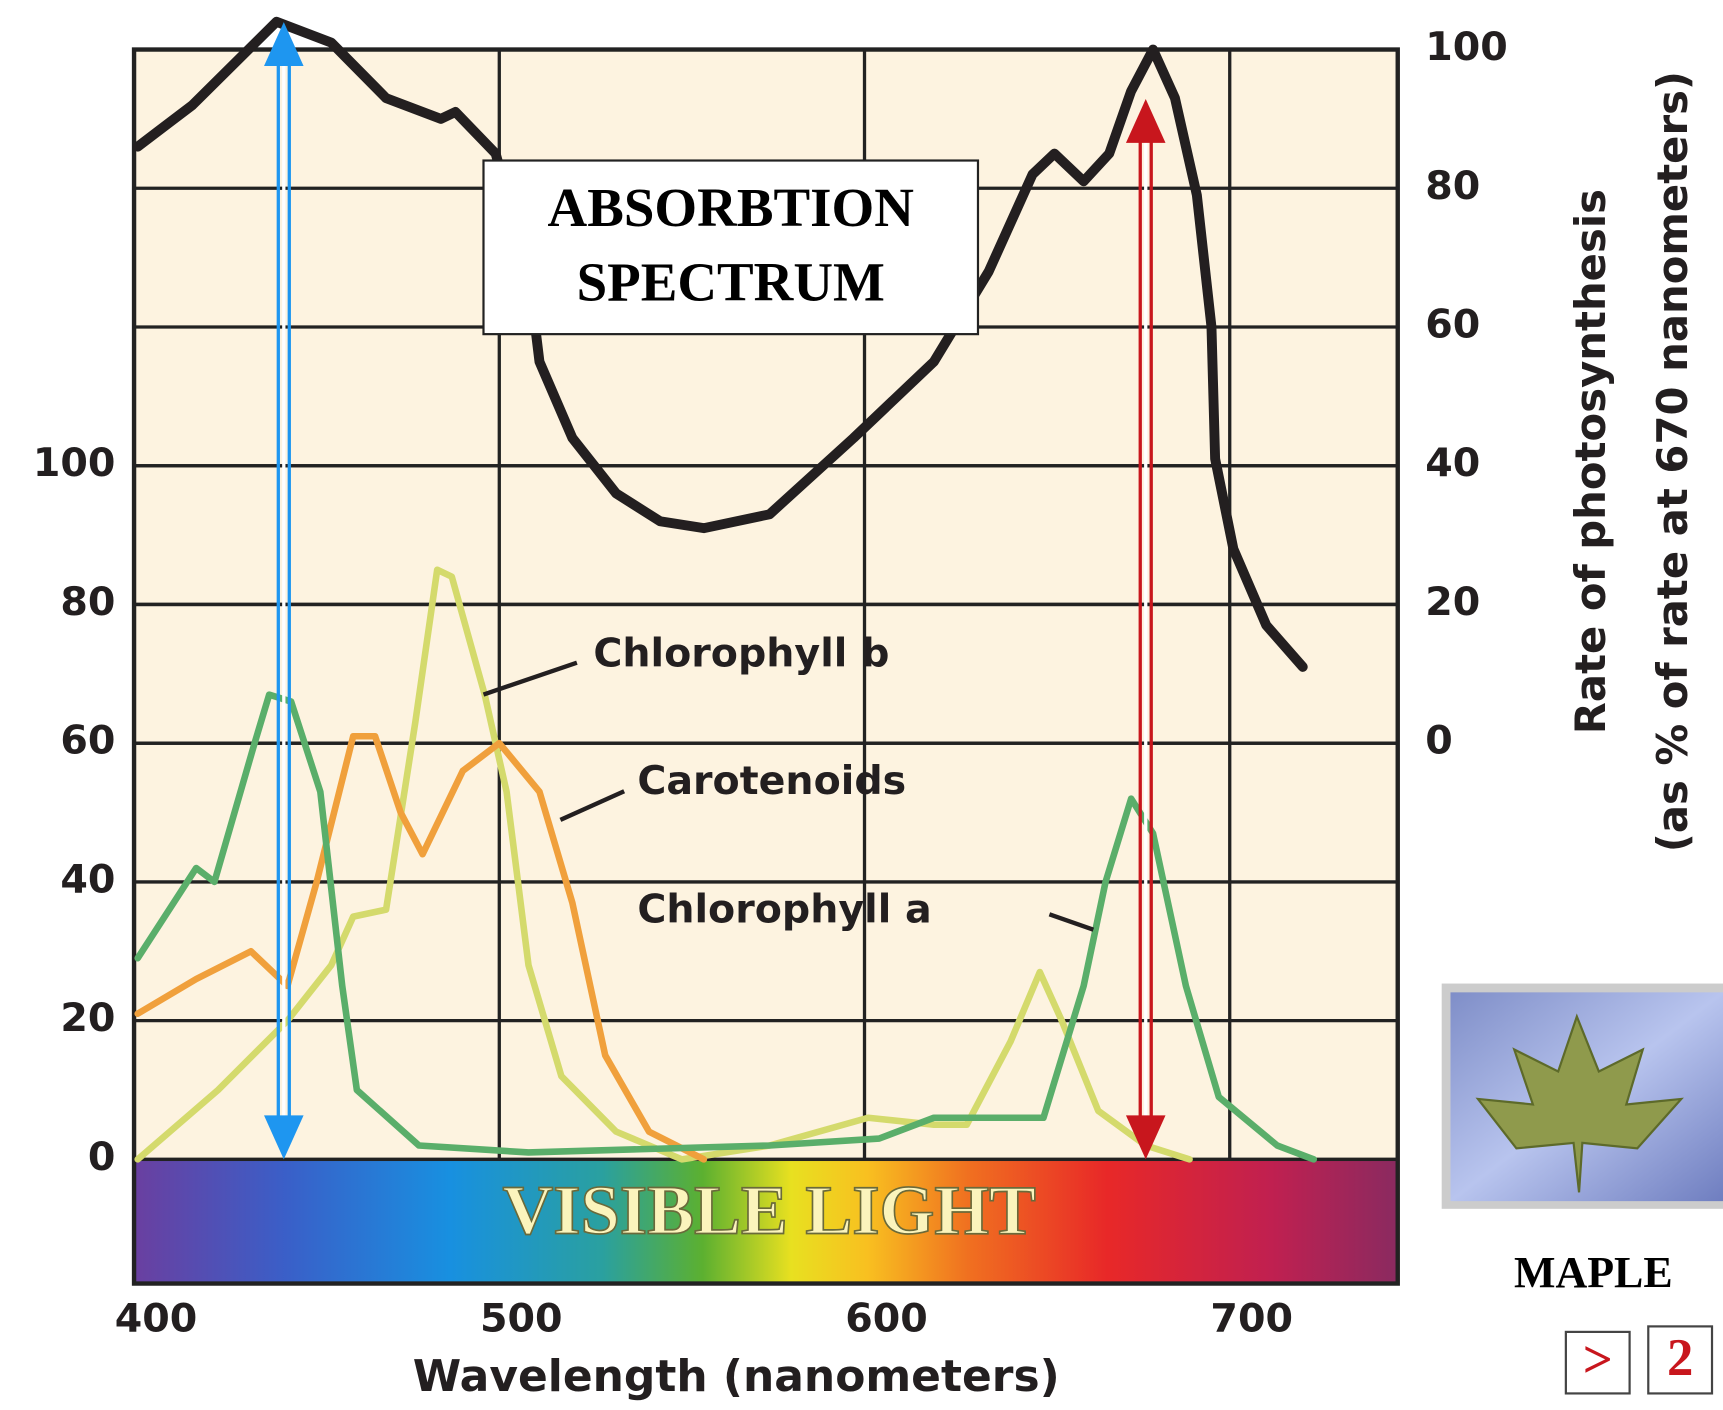 Image resolution: width=1723 pixels, height=1410 pixels. I want to click on series-line, so click(421, 947).